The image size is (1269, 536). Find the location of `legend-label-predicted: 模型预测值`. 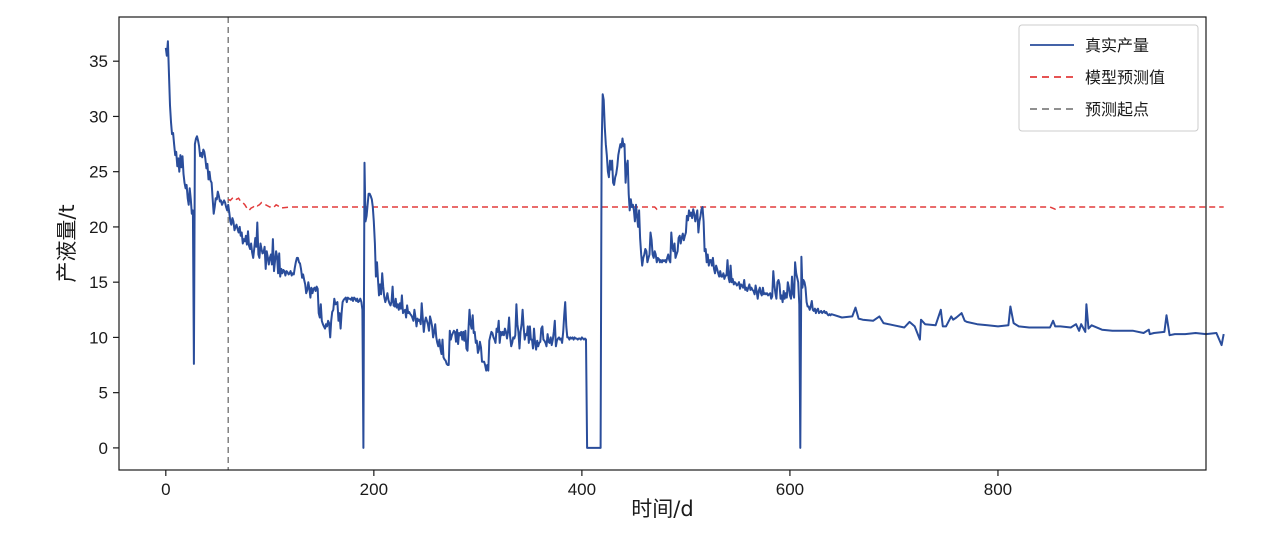

legend-label-predicted: 模型预测值 is located at coordinates (1125, 77).